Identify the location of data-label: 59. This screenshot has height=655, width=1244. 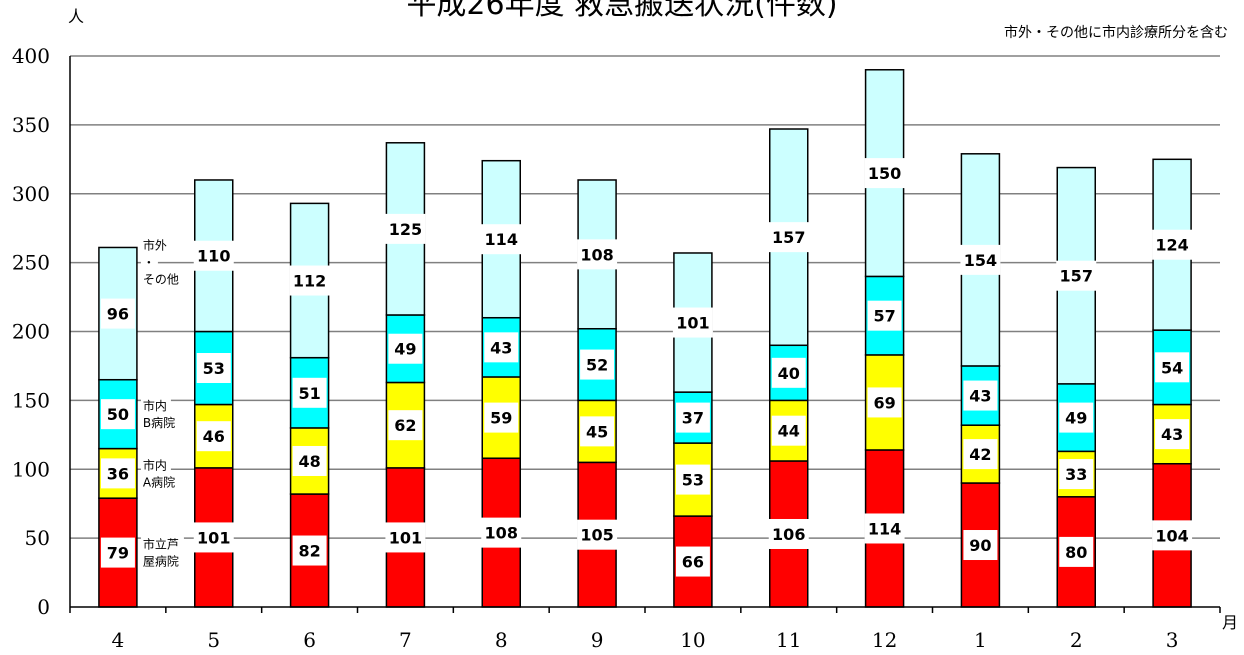
(501, 418).